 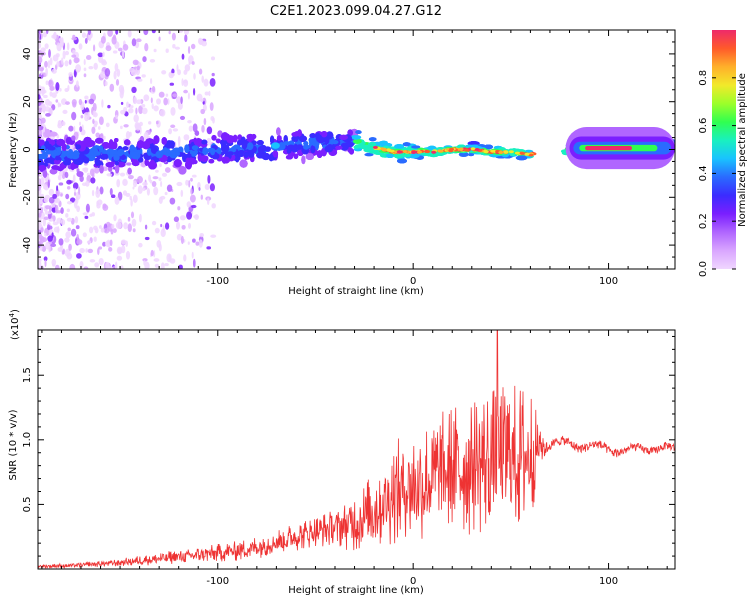 What do you see at coordinates (703, 78) in the screenshot?
I see `colorbar-tick-label: 0.8` at bounding box center [703, 78].